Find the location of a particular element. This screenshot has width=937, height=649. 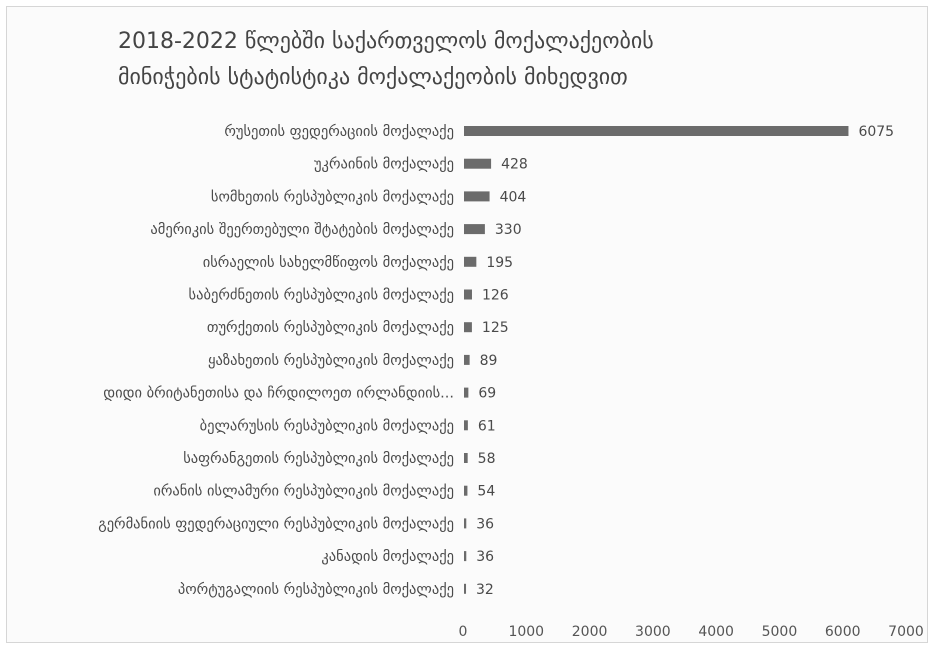

x-tick-label-3: 3000 is located at coordinates (653, 632).